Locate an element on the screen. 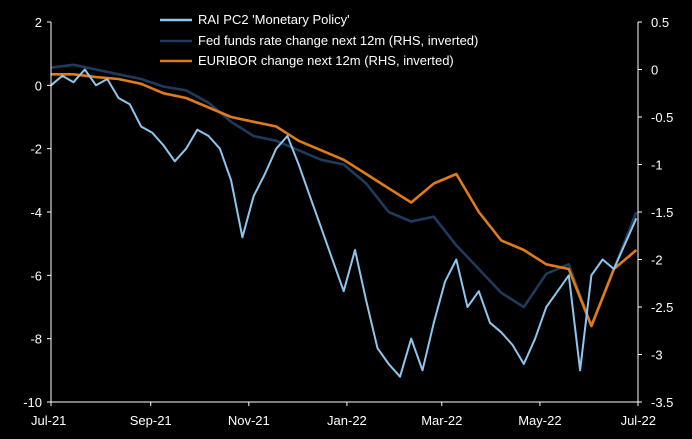 This screenshot has width=692, height=439. legend-label-0: RAI PC2 'Monetary Policy' is located at coordinates (274, 19).